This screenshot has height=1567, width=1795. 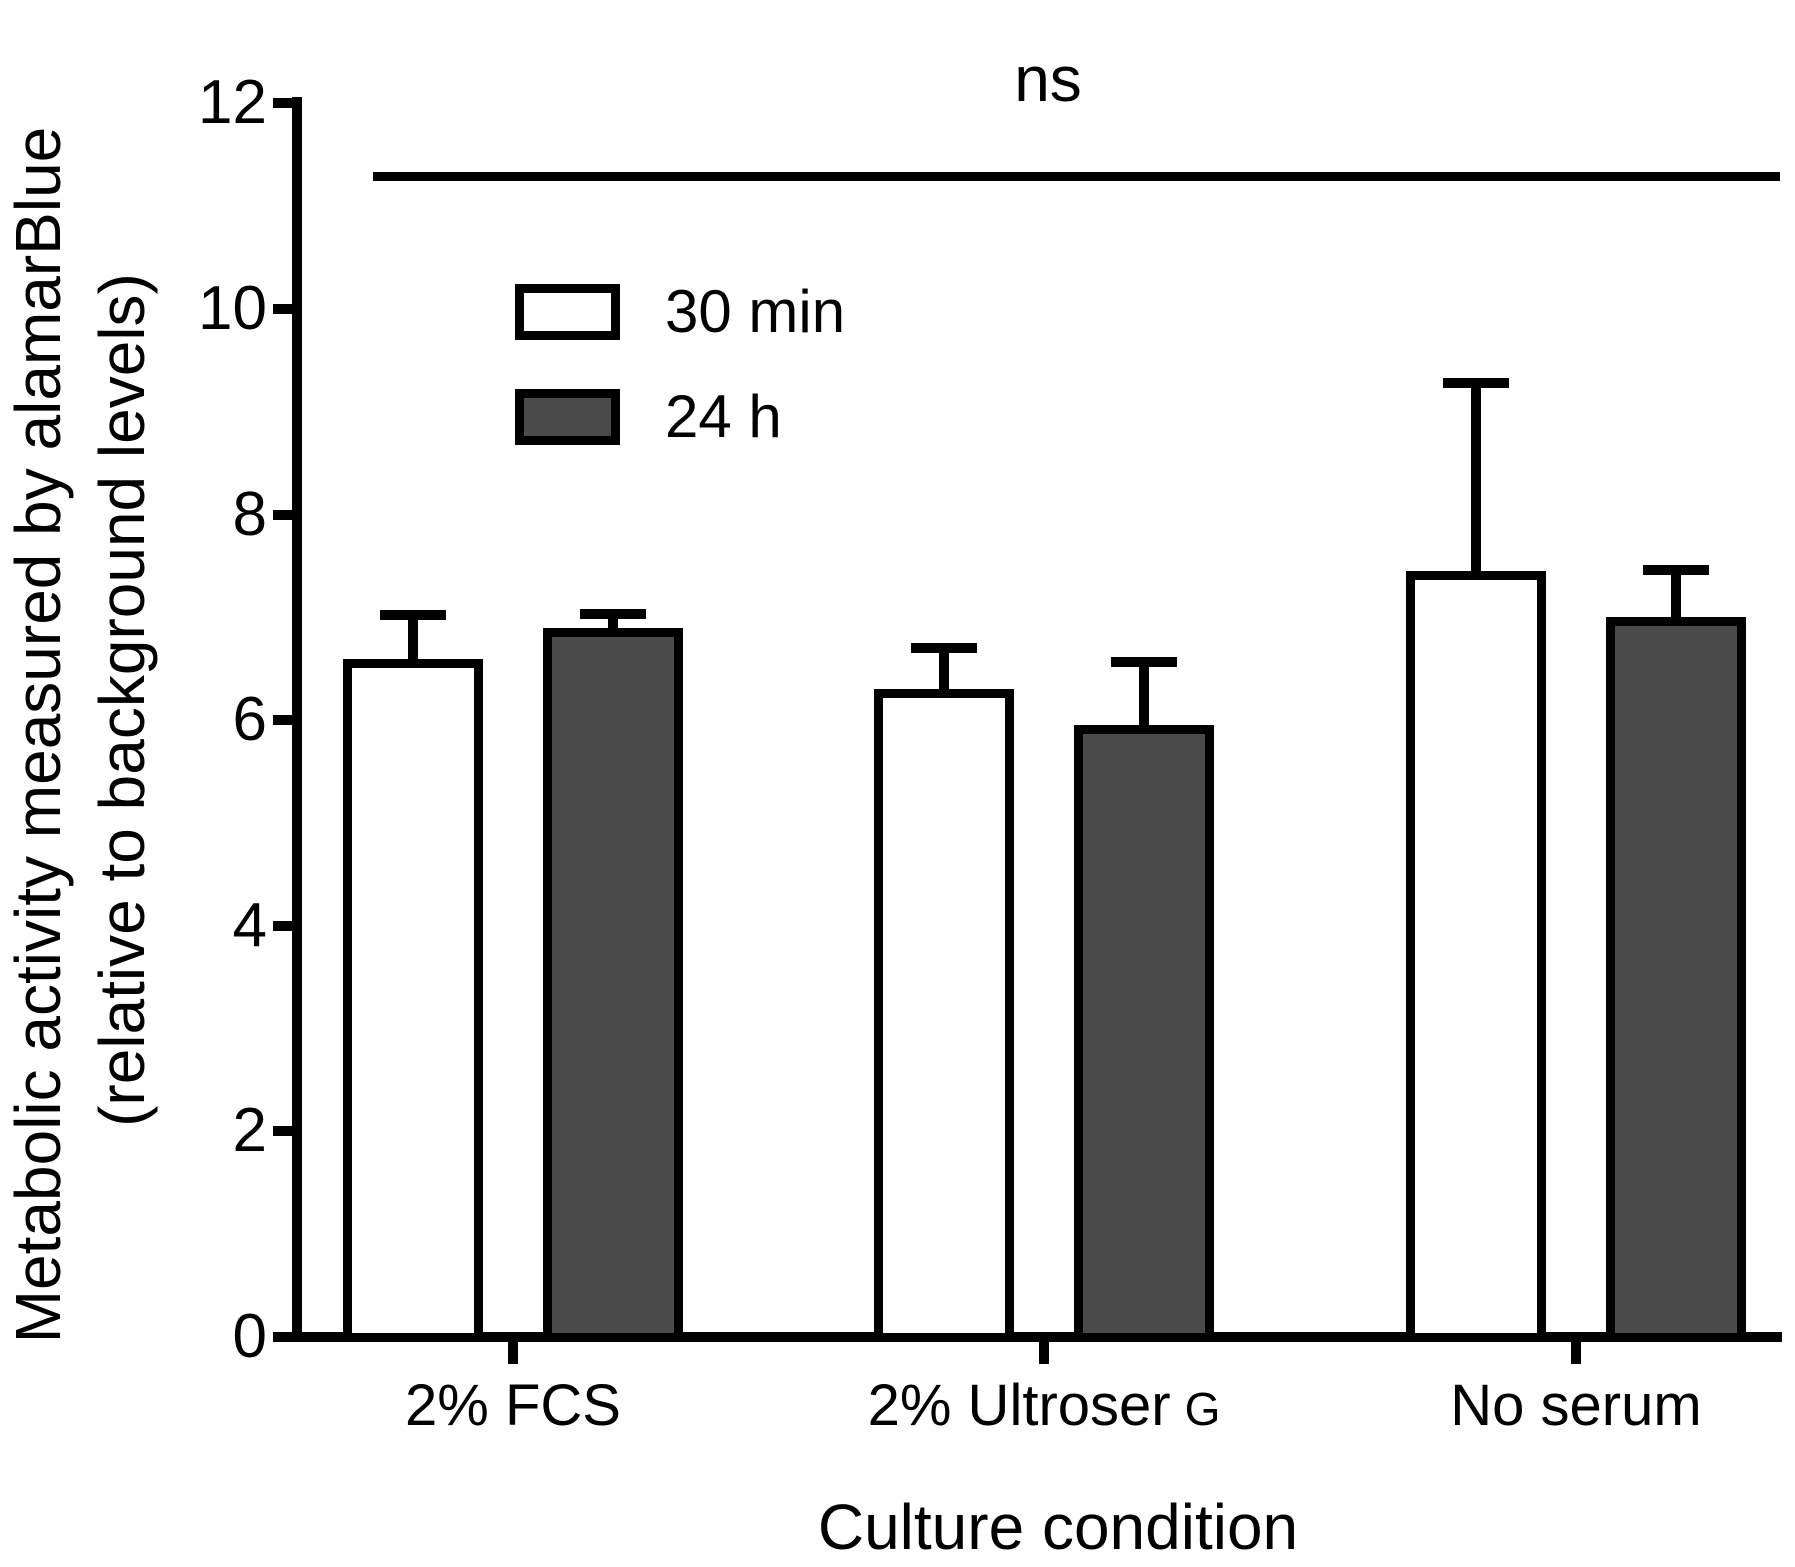 I want to click on bar-24h-cat2, so click(x=1676, y=979).